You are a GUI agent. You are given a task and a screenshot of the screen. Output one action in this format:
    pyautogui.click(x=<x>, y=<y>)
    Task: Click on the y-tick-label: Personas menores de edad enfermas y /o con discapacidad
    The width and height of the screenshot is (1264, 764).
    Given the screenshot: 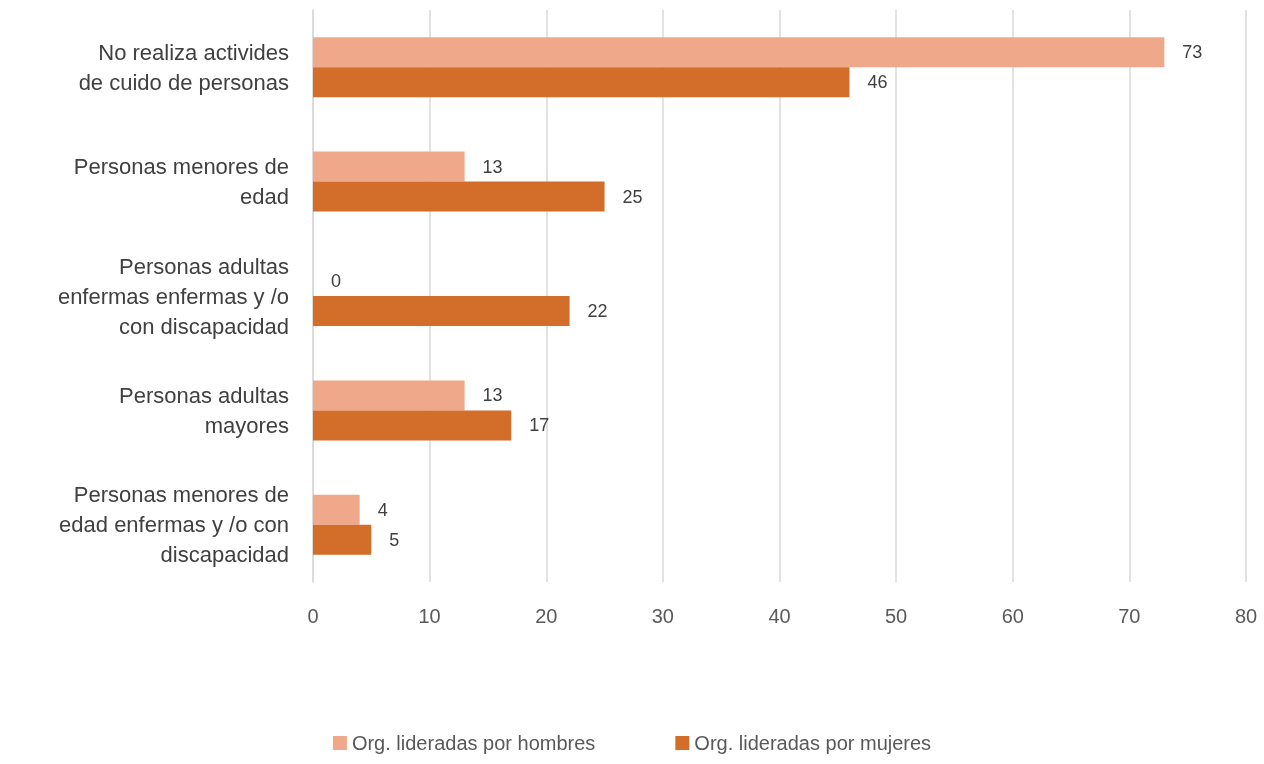 What is the action you would take?
    pyautogui.click(x=174, y=525)
    